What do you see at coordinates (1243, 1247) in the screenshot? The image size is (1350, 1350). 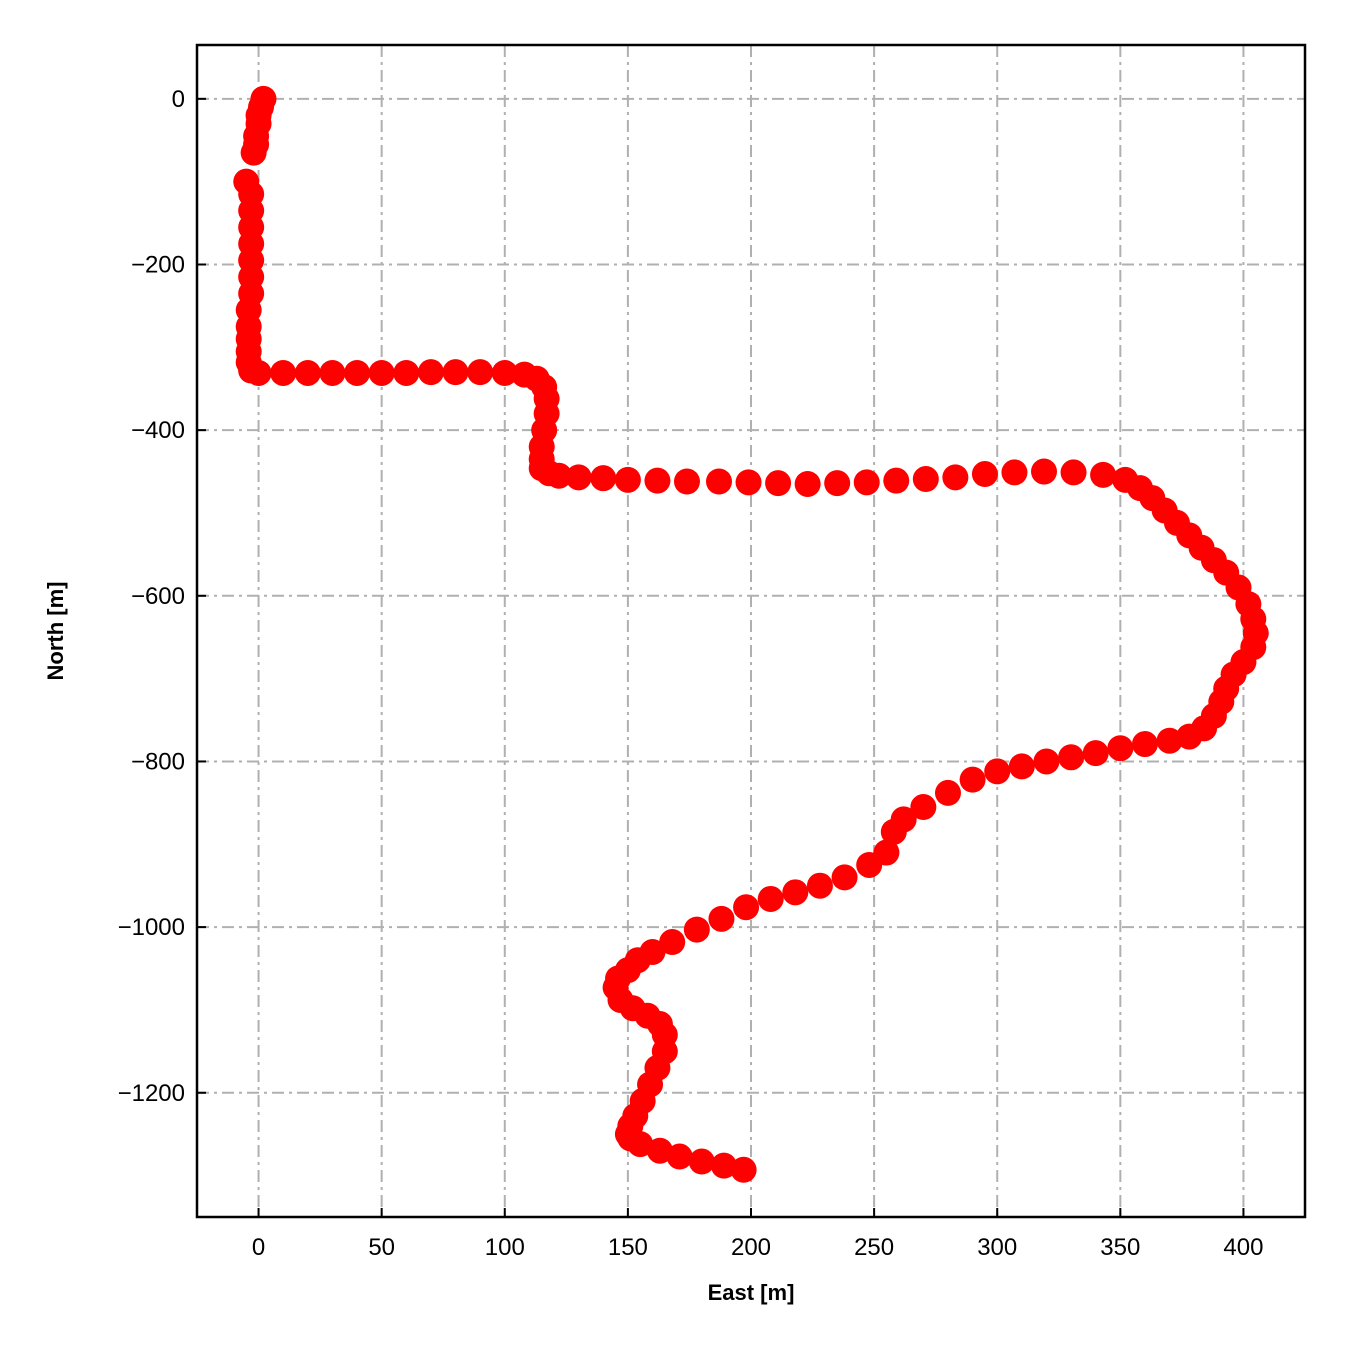 I see `x-tick-label: 400` at bounding box center [1243, 1247].